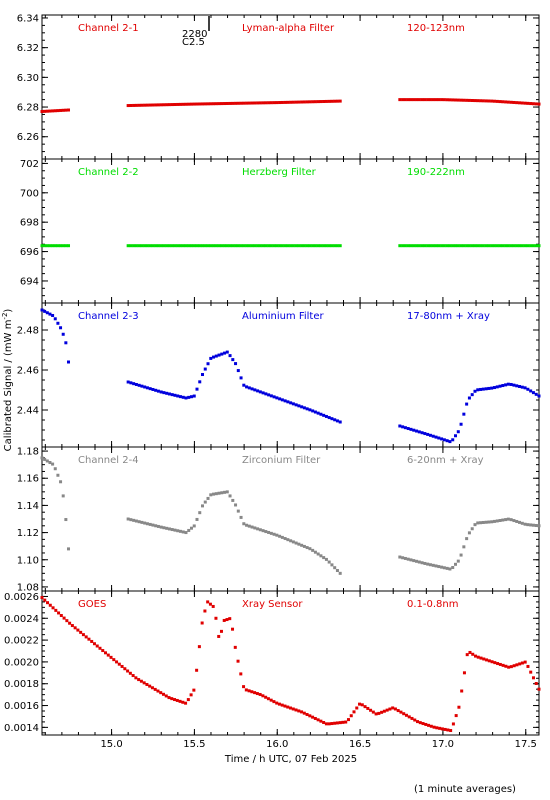 The image size is (550, 800). I want to click on x-tick-label: 15.0, so click(111, 744).